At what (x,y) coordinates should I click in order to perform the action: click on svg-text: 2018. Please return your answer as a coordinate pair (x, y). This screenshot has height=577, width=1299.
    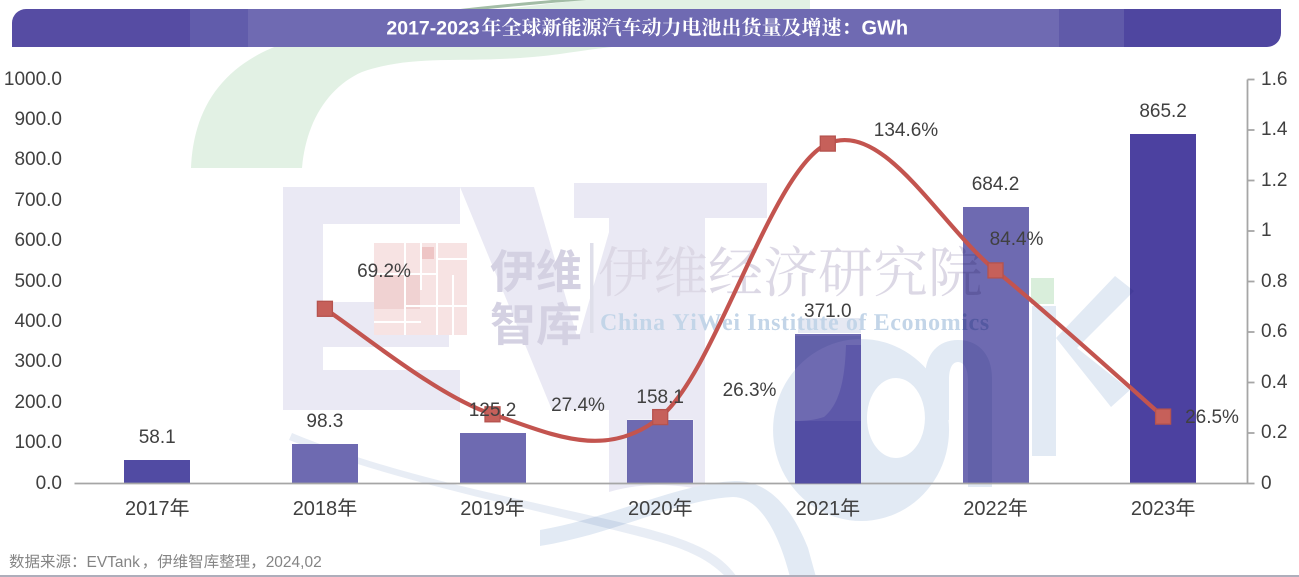
    Looking at the image, I should click on (315, 509).